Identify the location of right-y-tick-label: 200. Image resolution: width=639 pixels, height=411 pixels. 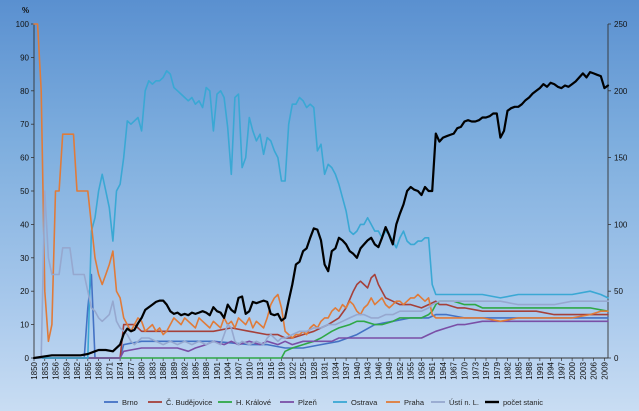
(621, 91).